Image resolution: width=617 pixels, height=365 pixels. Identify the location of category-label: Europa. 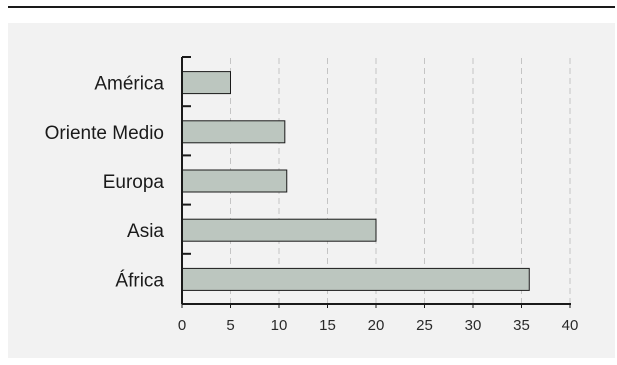
(134, 182).